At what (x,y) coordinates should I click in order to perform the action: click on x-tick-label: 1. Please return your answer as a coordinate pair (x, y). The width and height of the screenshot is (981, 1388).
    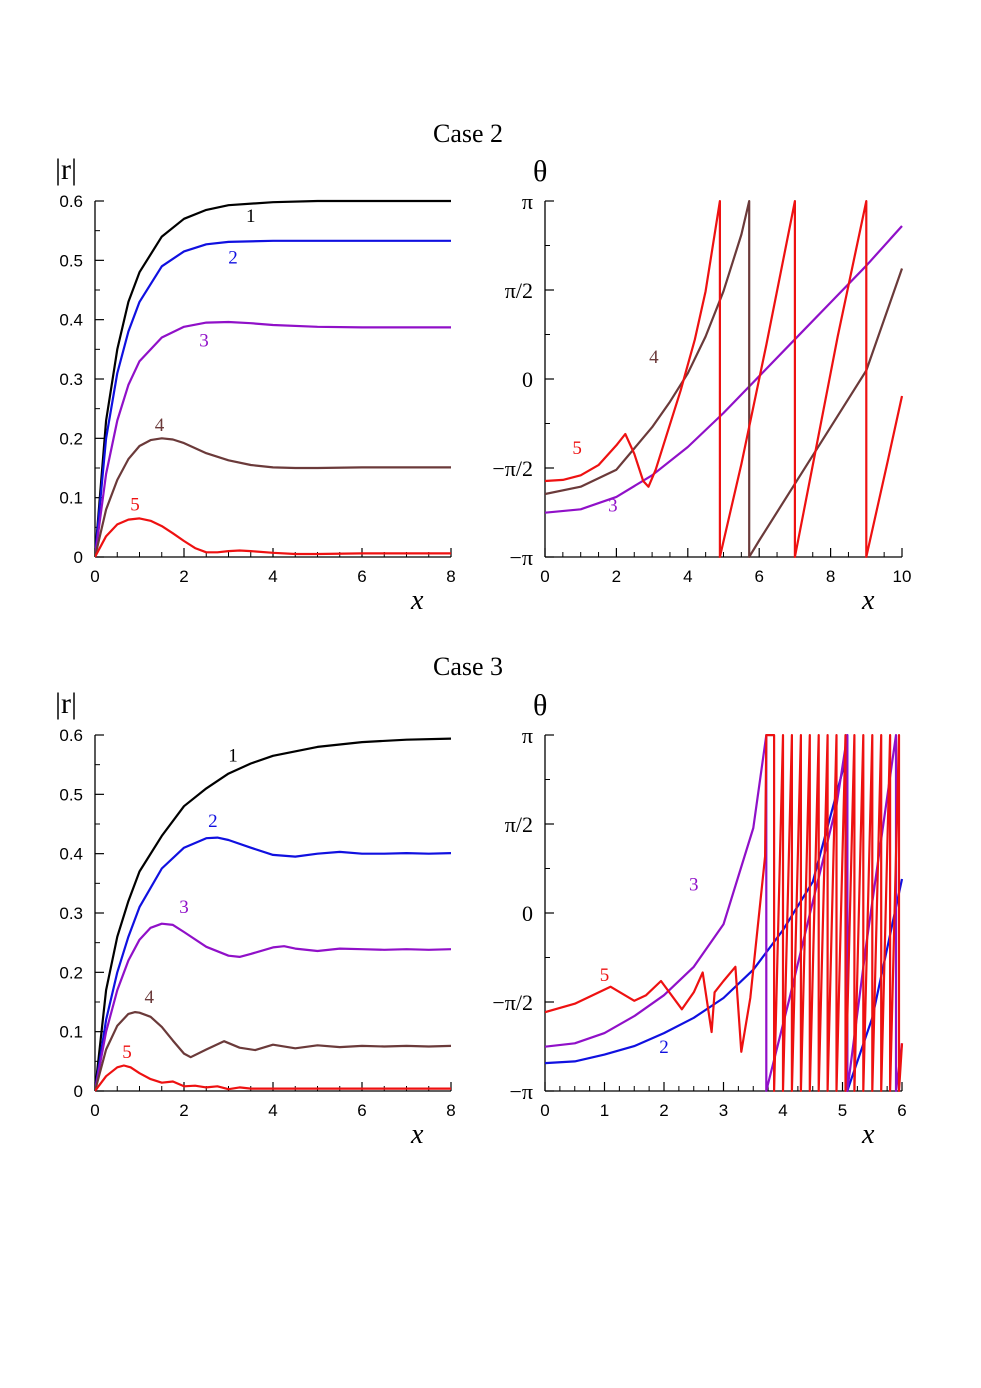
    Looking at the image, I should click on (604, 1110).